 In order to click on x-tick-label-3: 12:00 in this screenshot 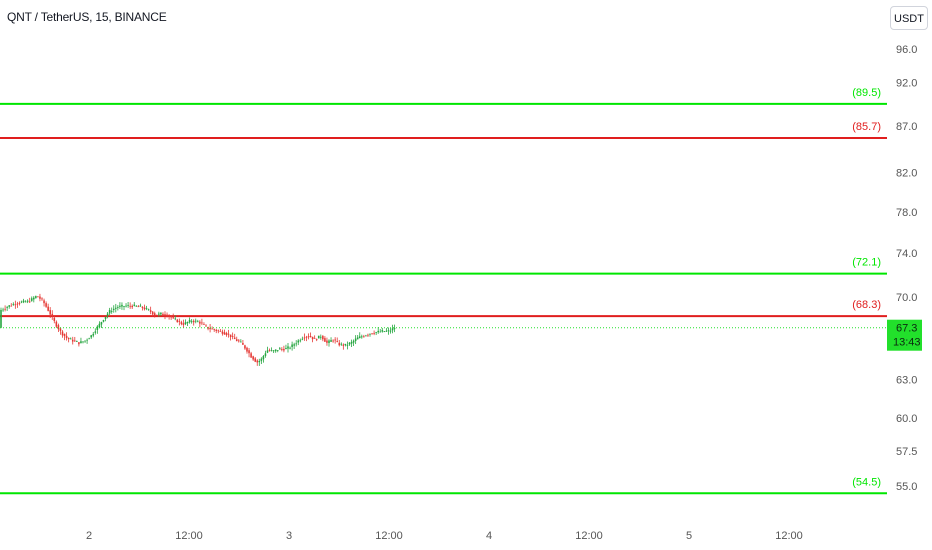, I will do `click(389, 536)`.